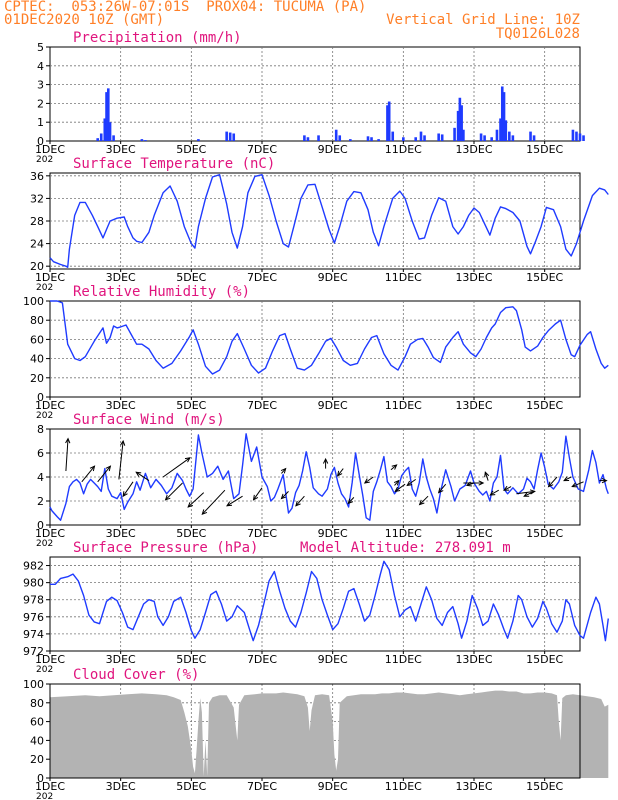  What do you see at coordinates (191, 533) in the screenshot?
I see `panel3-xtick-label-2: 5DEC` at bounding box center [191, 533].